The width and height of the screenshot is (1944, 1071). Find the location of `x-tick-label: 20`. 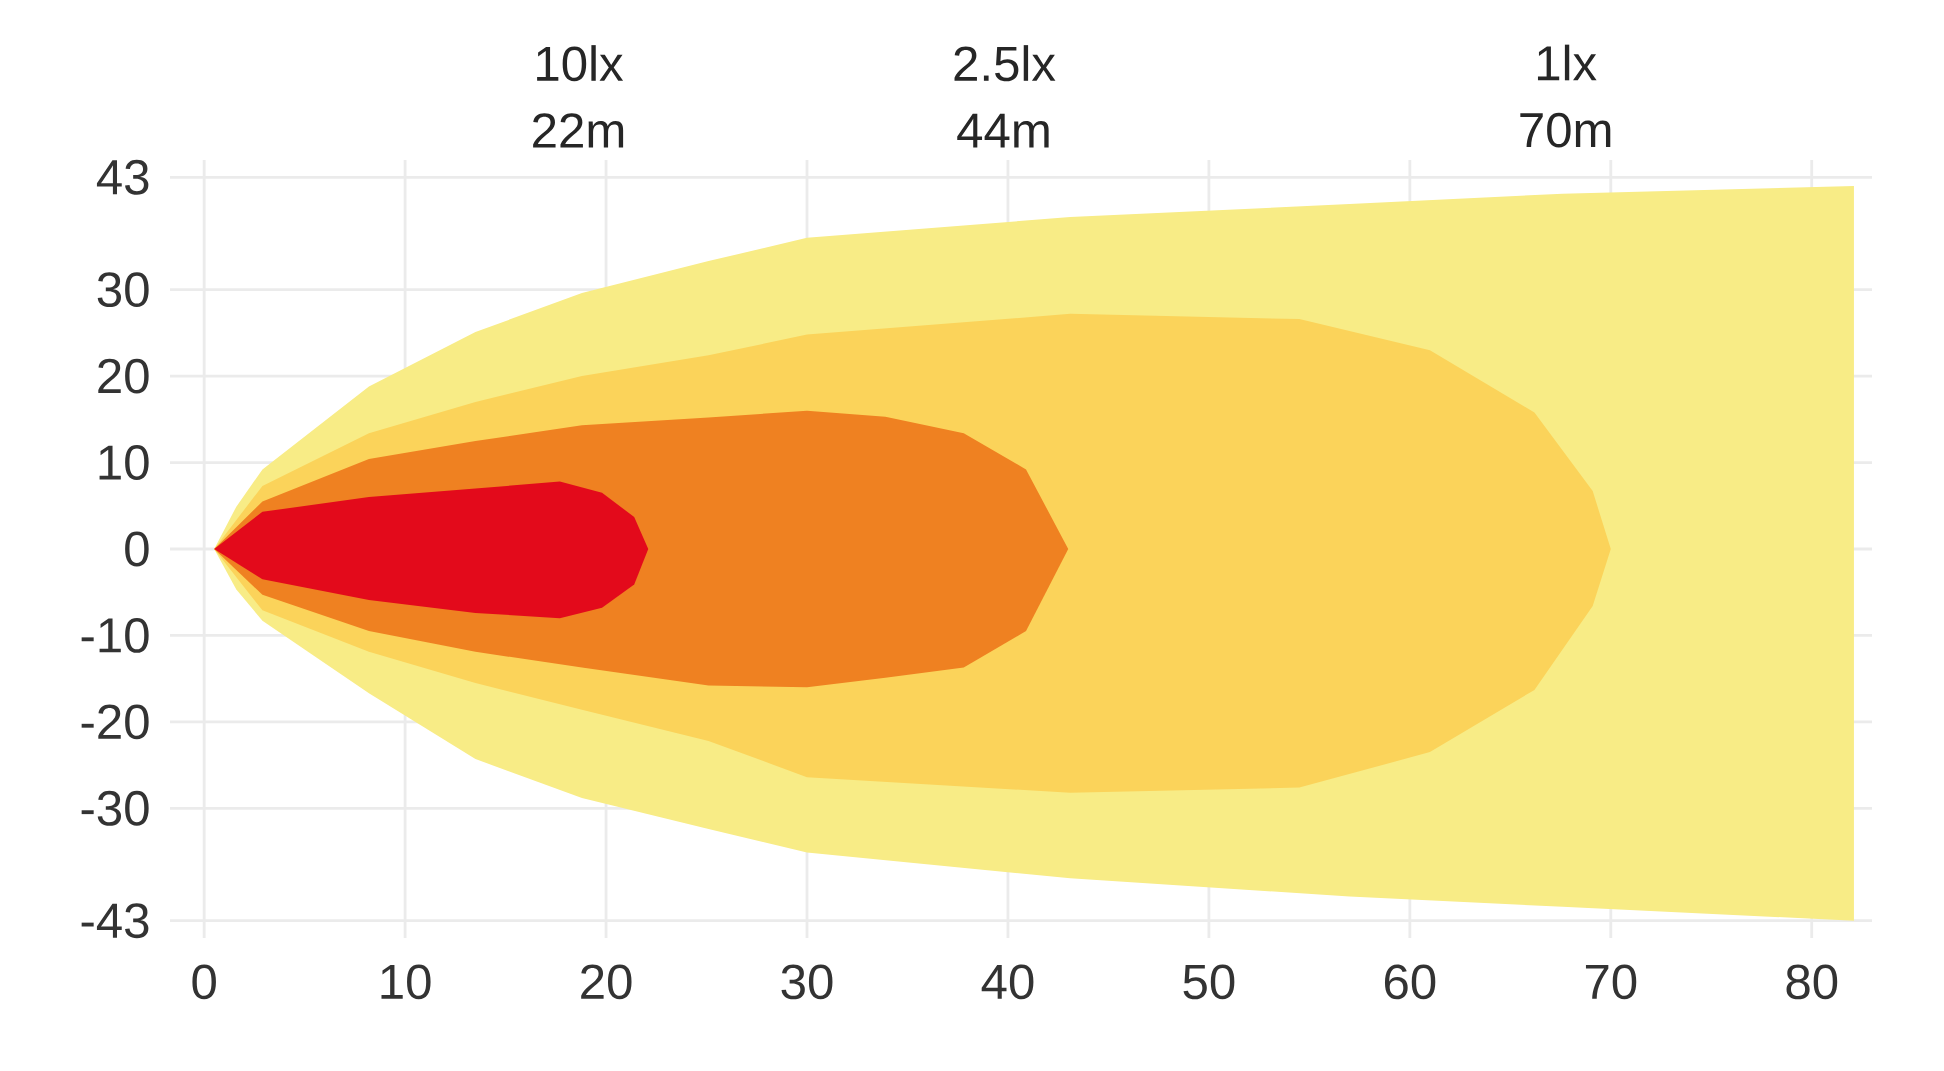

x-tick-label: 20 is located at coordinates (606, 982).